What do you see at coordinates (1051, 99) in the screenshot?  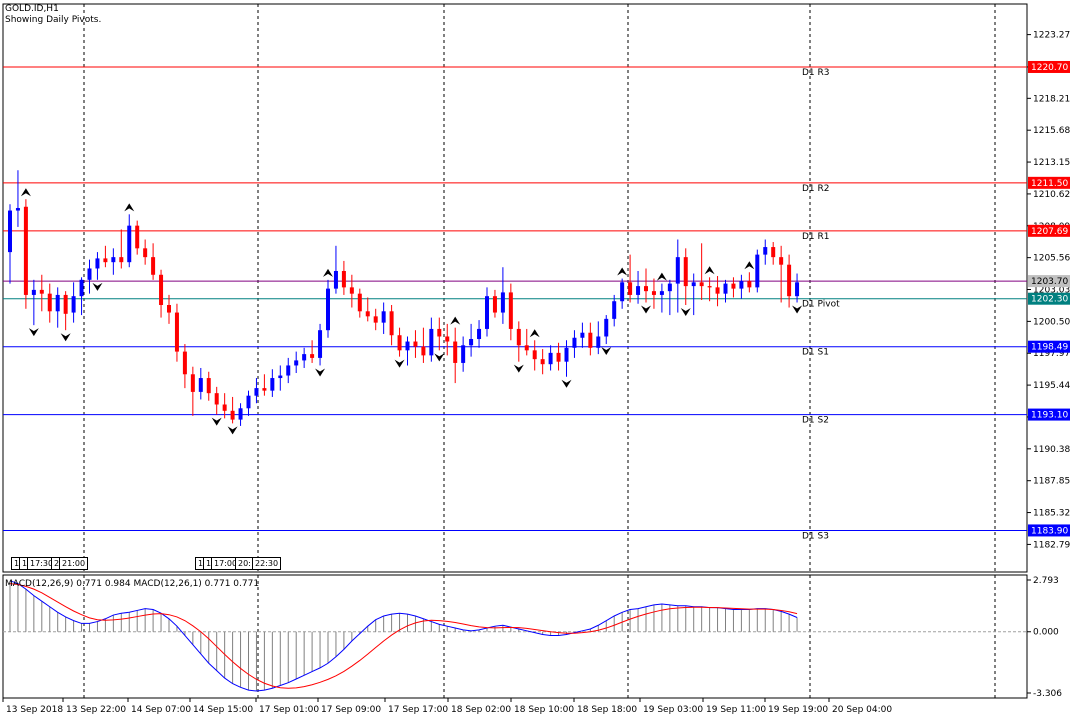 I see `price-tick-label: 1218.21` at bounding box center [1051, 99].